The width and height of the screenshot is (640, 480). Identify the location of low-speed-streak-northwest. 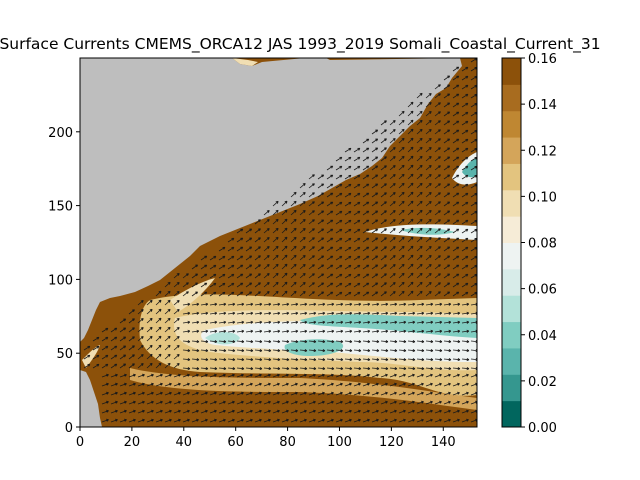
(192, 295).